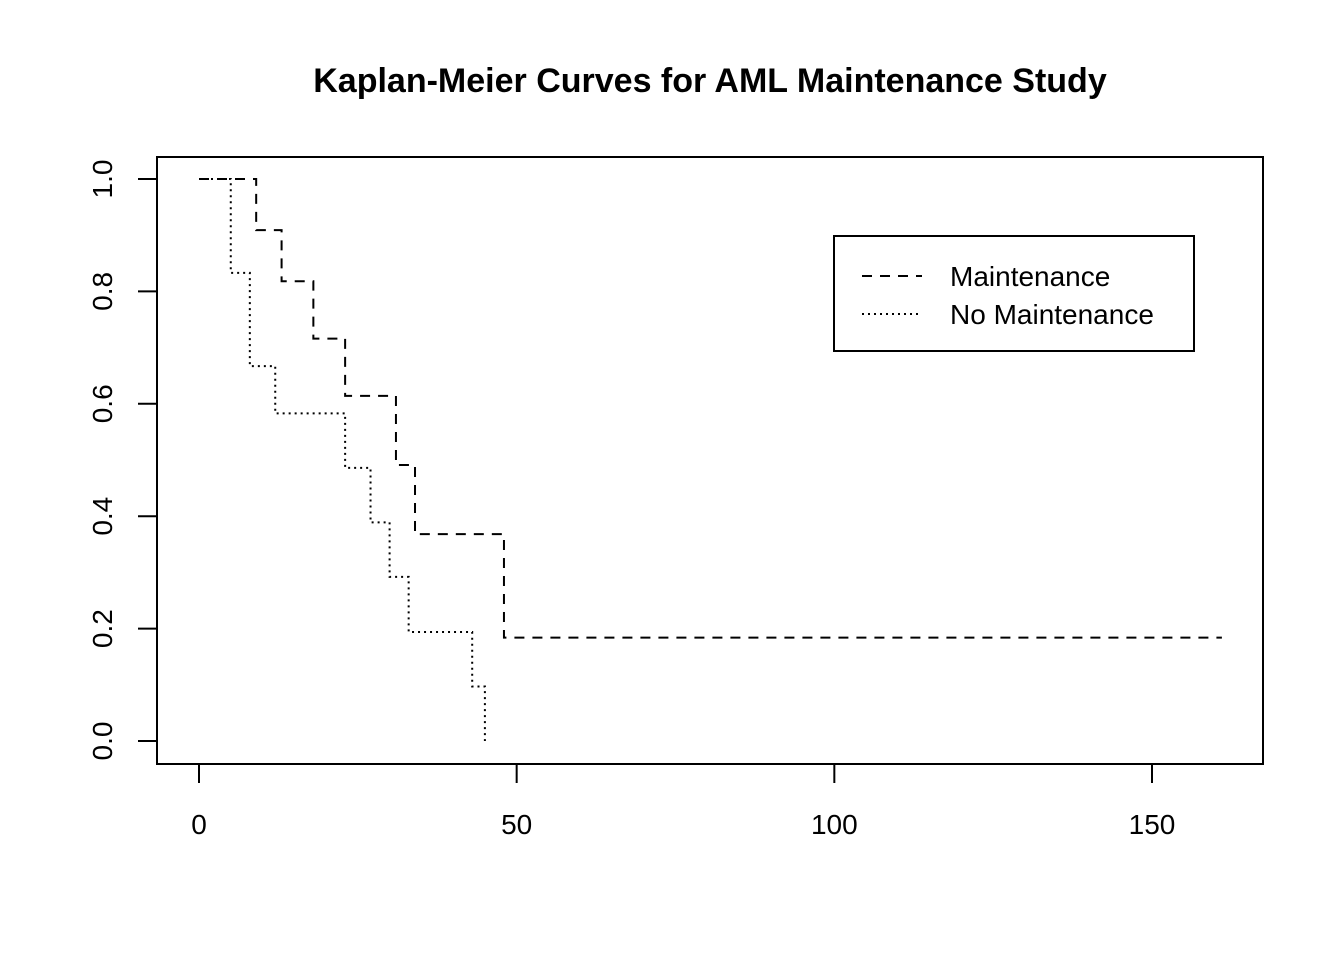 This screenshot has width=1344, height=960. Describe the element at coordinates (342, 459) in the screenshot. I see `series-no-maintenance` at that location.